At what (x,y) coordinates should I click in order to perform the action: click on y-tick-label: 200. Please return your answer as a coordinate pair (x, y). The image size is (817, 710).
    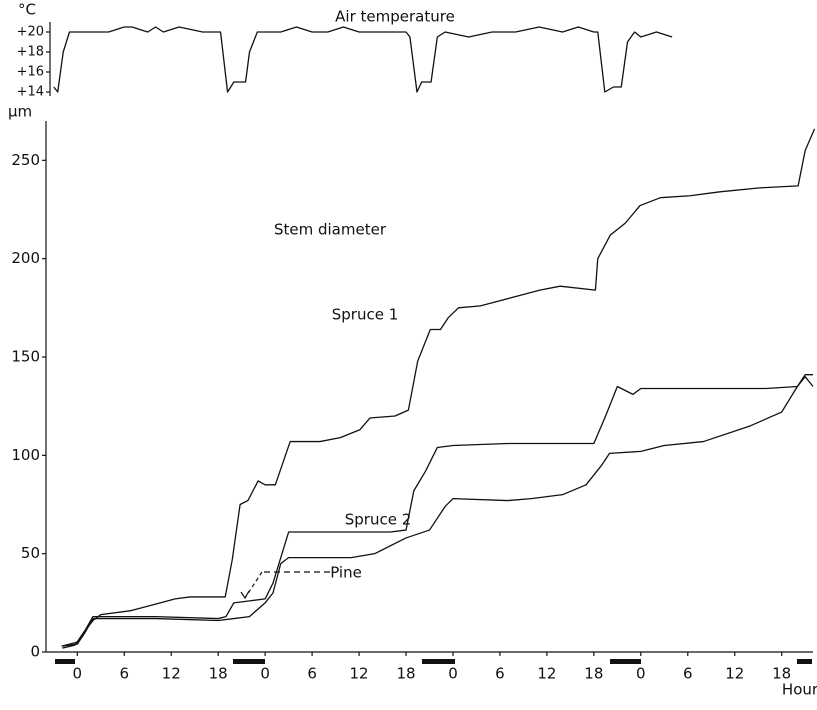
    Looking at the image, I should click on (25, 258).